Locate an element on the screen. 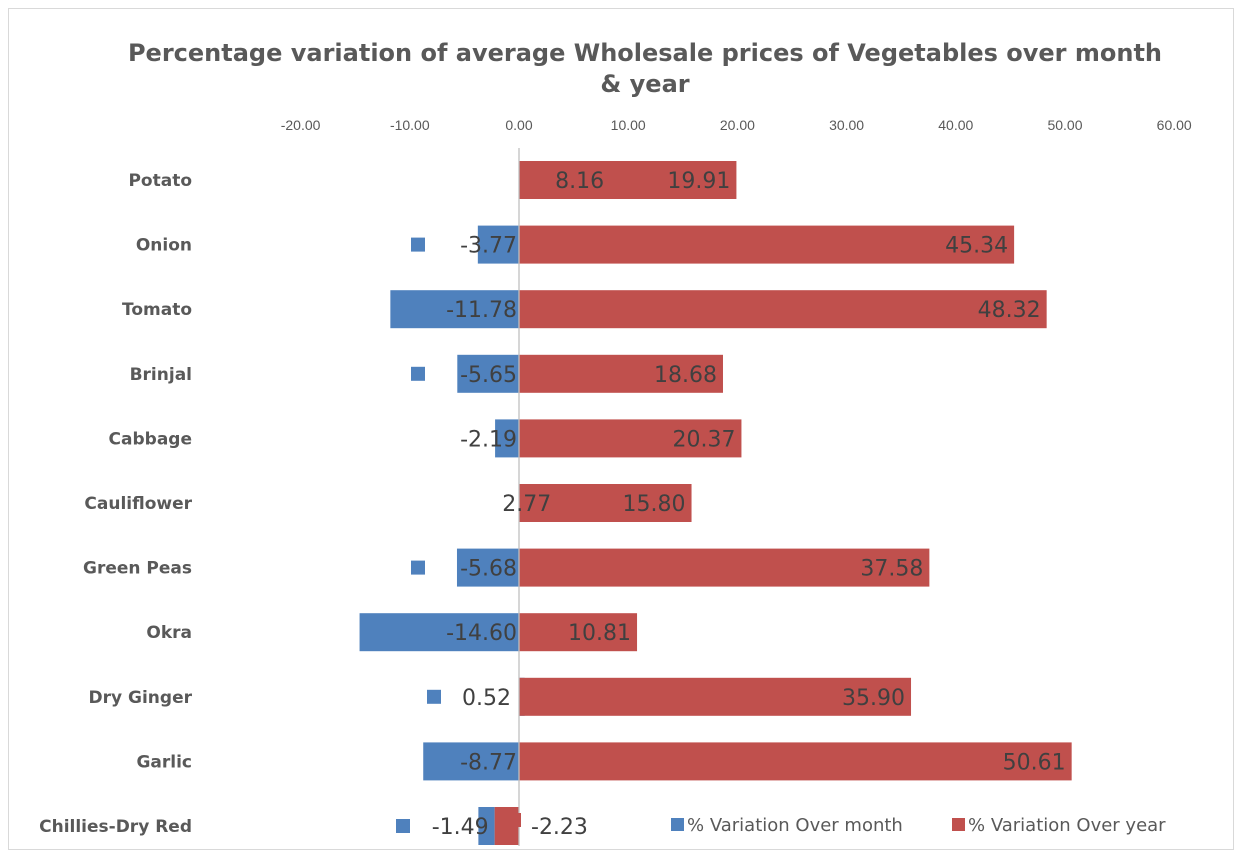  month-data-label: 8.16 is located at coordinates (579, 181).